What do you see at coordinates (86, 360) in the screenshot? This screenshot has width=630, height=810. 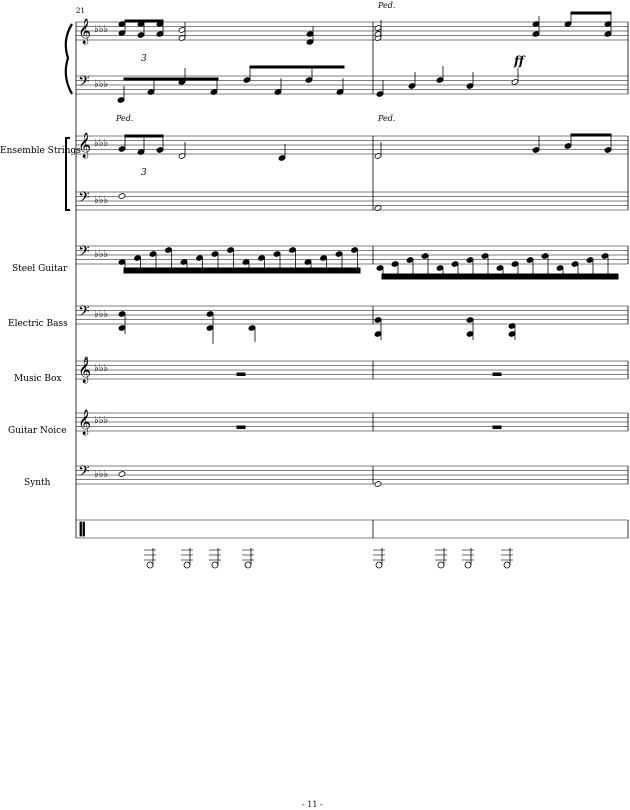 I see `octave-marker: 8` at bounding box center [86, 360].